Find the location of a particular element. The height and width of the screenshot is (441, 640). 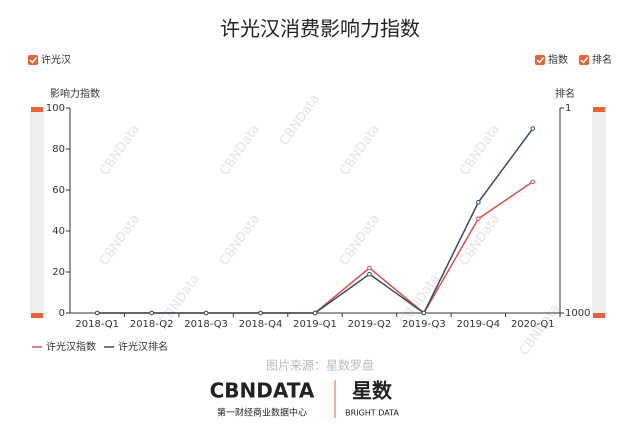

y-axis-title: 影响力指数 is located at coordinates (75, 93).